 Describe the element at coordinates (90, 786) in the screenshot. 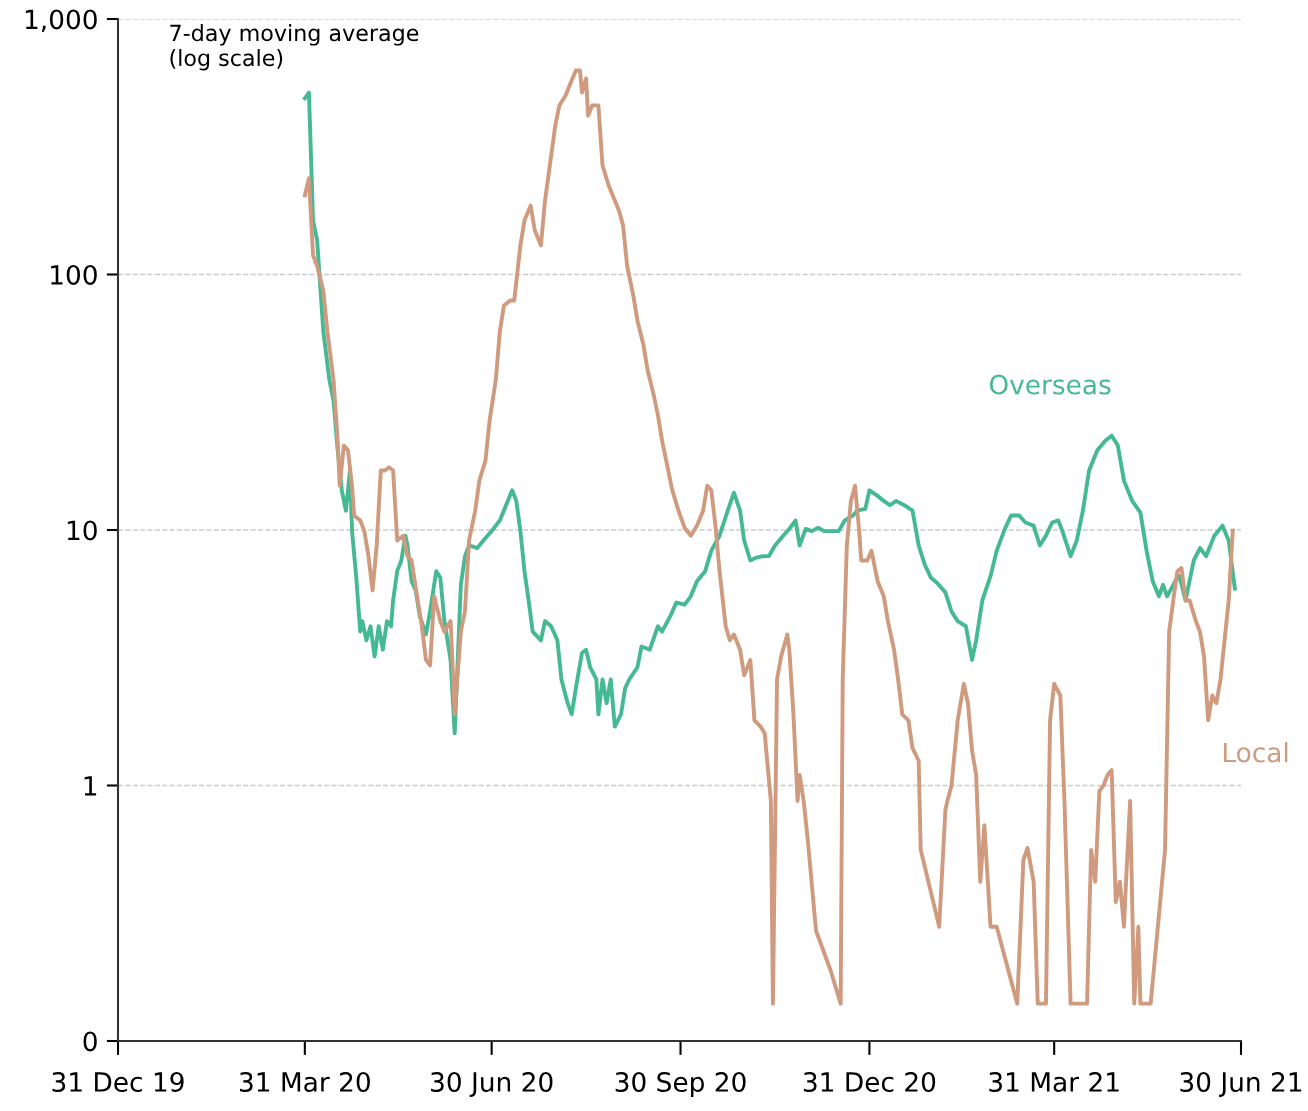

I see `y-tick-label: 1` at that location.